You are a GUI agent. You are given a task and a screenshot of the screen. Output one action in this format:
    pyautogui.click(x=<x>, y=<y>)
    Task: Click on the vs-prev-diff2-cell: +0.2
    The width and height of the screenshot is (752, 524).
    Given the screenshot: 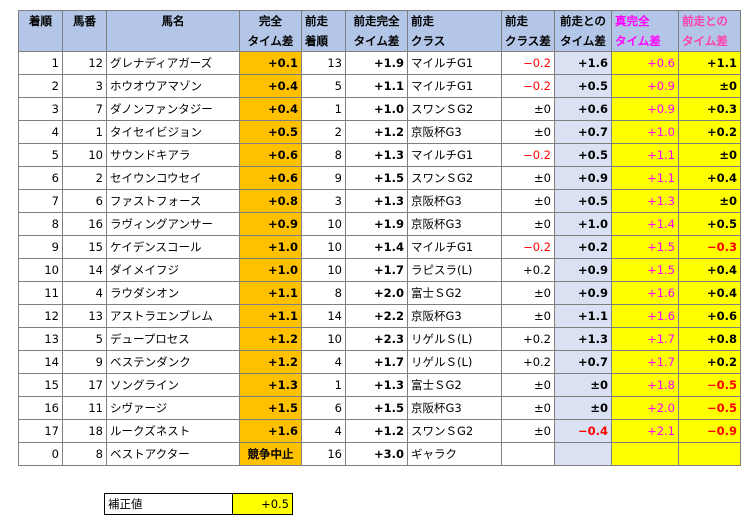 What is the action you would take?
    pyautogui.click(x=709, y=362)
    